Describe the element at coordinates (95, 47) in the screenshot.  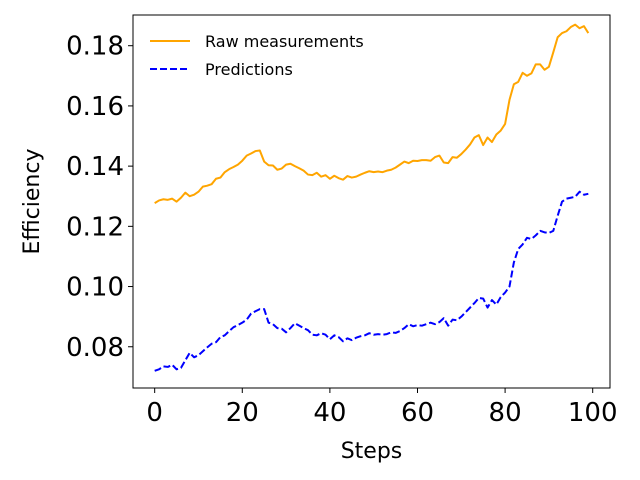
I see `y-tick-label: 0.18` at that location.